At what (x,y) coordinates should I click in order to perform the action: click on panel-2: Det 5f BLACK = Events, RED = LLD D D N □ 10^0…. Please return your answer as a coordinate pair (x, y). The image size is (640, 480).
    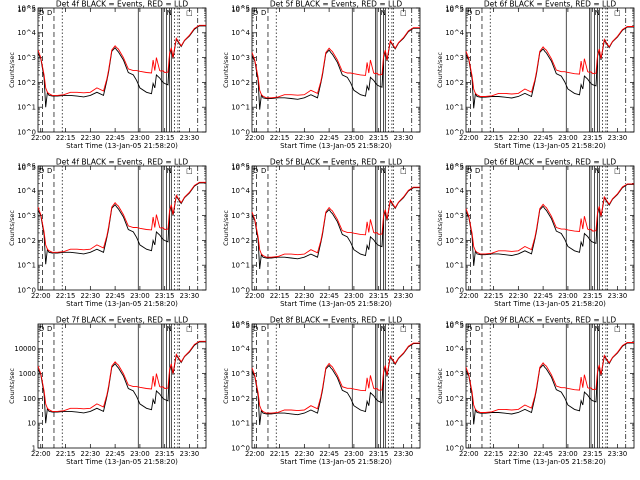
    Looking at the image, I should click on (321, 75).